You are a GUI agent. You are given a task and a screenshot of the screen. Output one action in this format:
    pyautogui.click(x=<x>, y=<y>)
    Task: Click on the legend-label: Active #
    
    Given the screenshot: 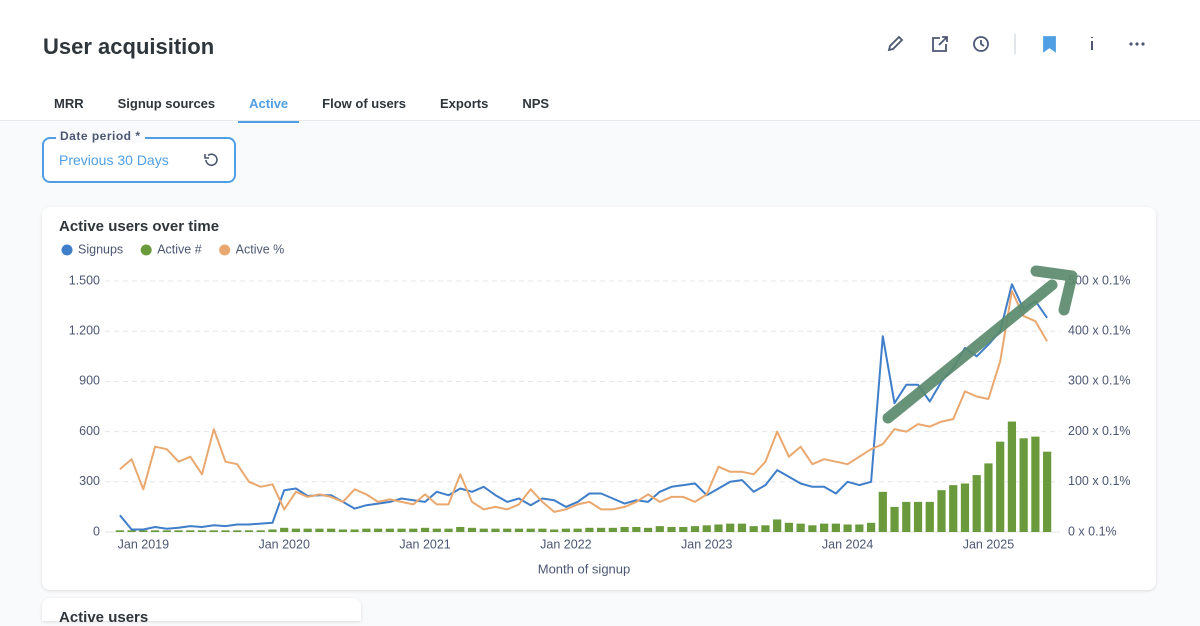 What is the action you would take?
    pyautogui.click(x=179, y=249)
    